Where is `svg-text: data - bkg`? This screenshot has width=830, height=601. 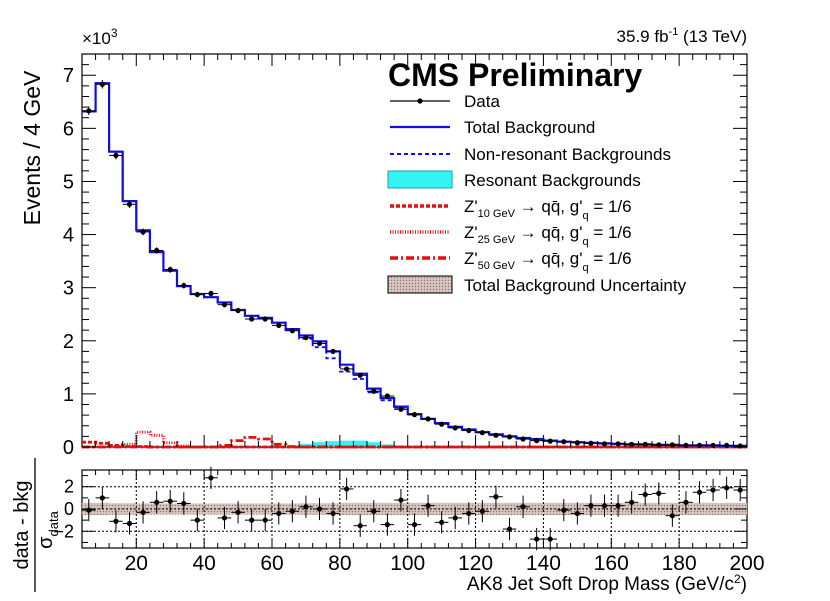 svg-text: data - bkg is located at coordinates (22, 525).